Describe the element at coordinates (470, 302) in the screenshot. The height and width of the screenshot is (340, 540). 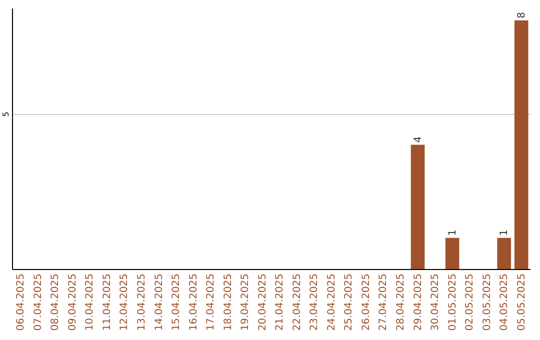
I see `x-tick-label: 02.05.2025` at that location.